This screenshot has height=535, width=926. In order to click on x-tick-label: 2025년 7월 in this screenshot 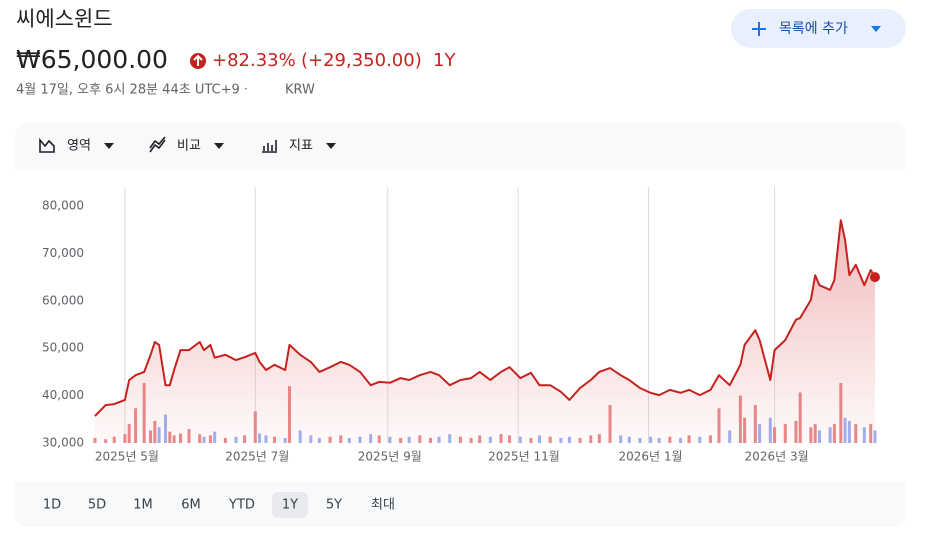, I will do `click(257, 457)`.